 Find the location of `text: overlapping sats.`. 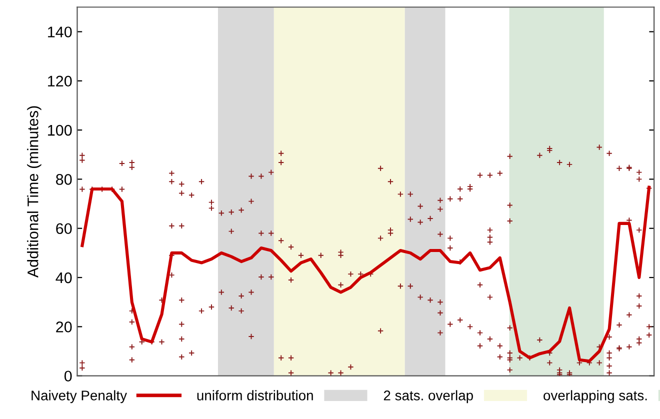

text: overlapping sats. is located at coordinates (595, 397).